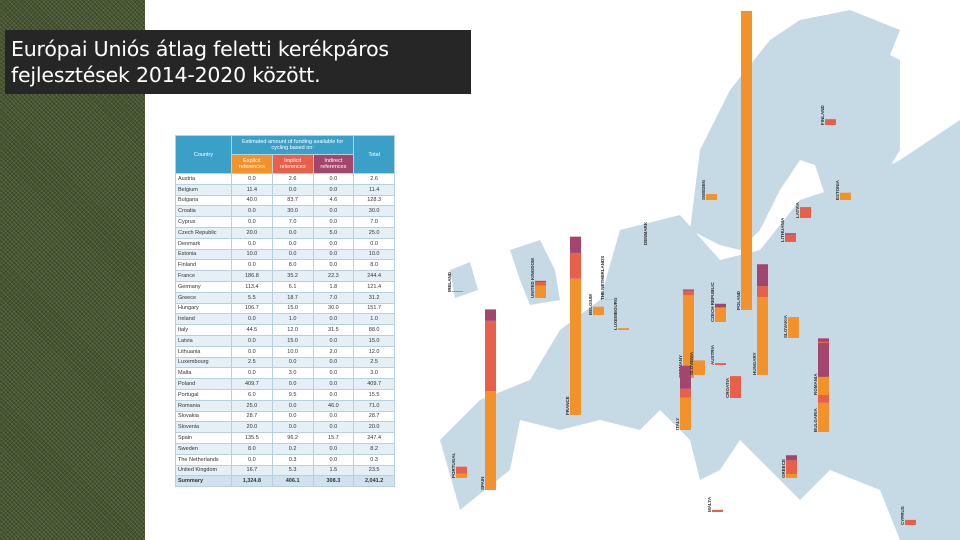 This screenshot has width=960, height=540. Describe the element at coordinates (203, 416) in the screenshot. I see `cell-country: Slovakia` at that location.